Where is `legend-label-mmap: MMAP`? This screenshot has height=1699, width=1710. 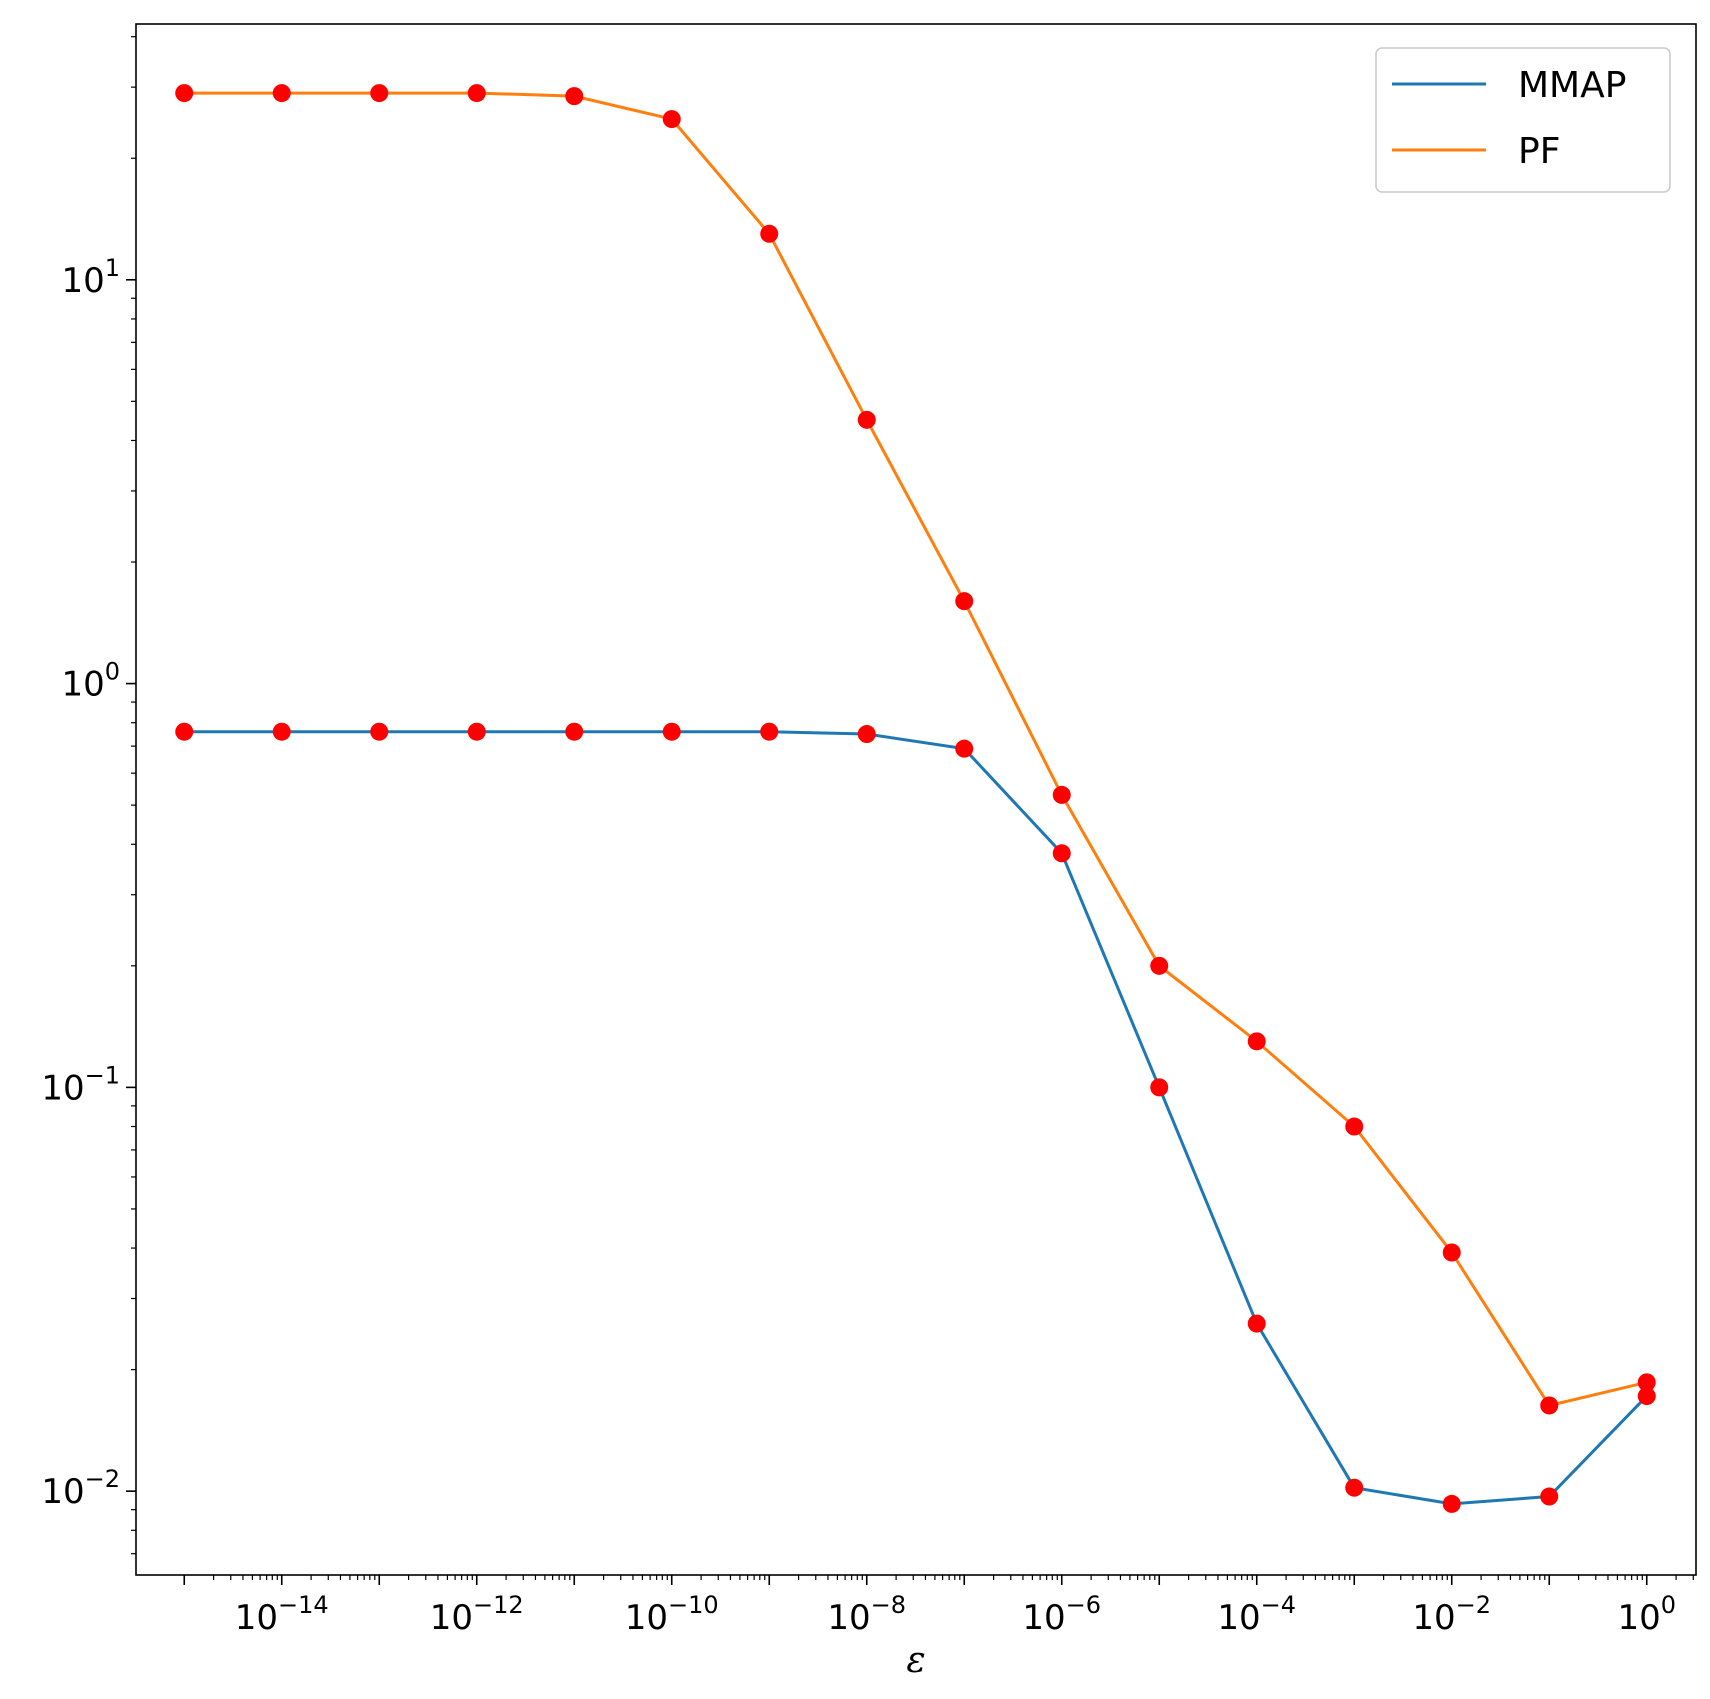 legend-label-mmap: MMAP is located at coordinates (1572, 85).